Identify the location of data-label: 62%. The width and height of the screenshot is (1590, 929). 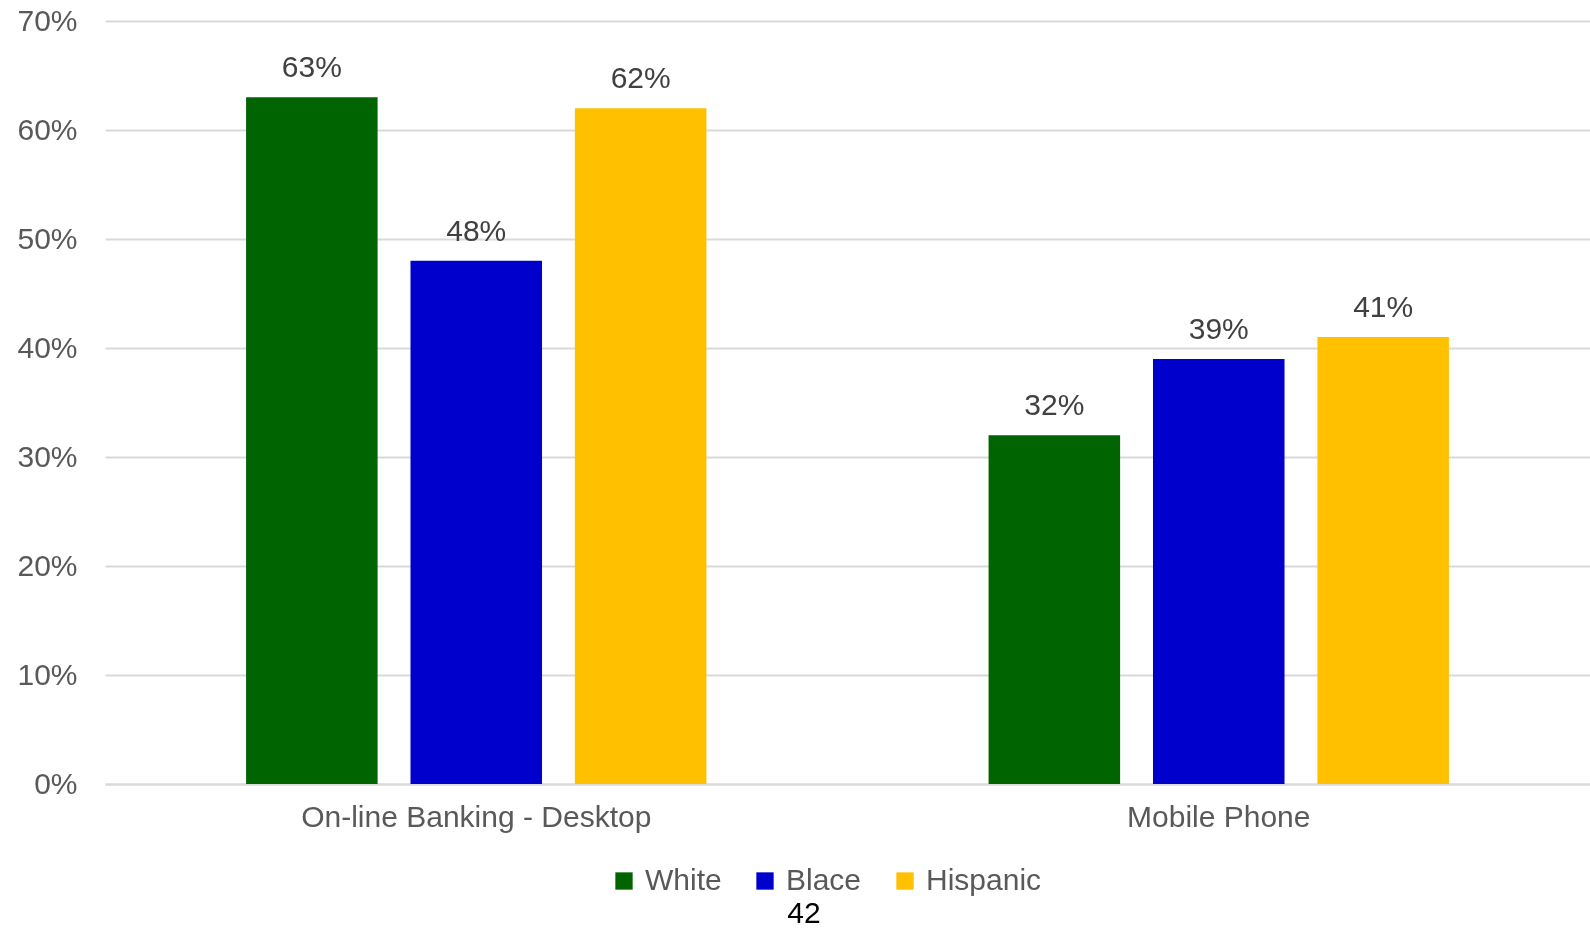
(640, 78).